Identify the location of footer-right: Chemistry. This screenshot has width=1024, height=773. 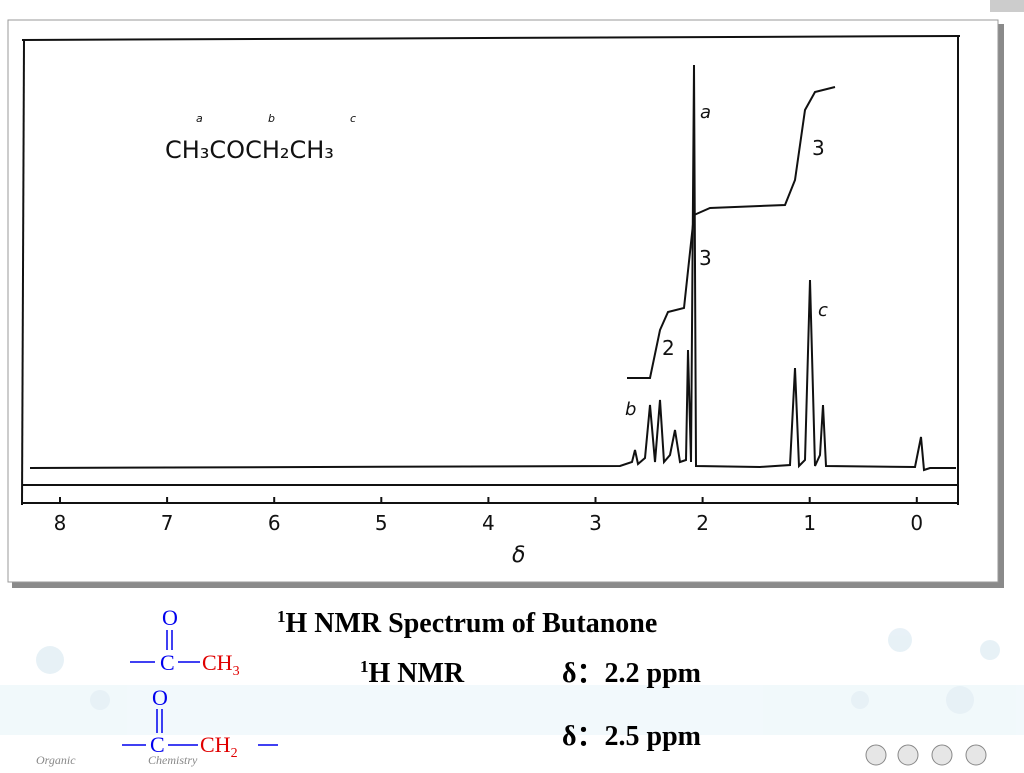
(173, 760).